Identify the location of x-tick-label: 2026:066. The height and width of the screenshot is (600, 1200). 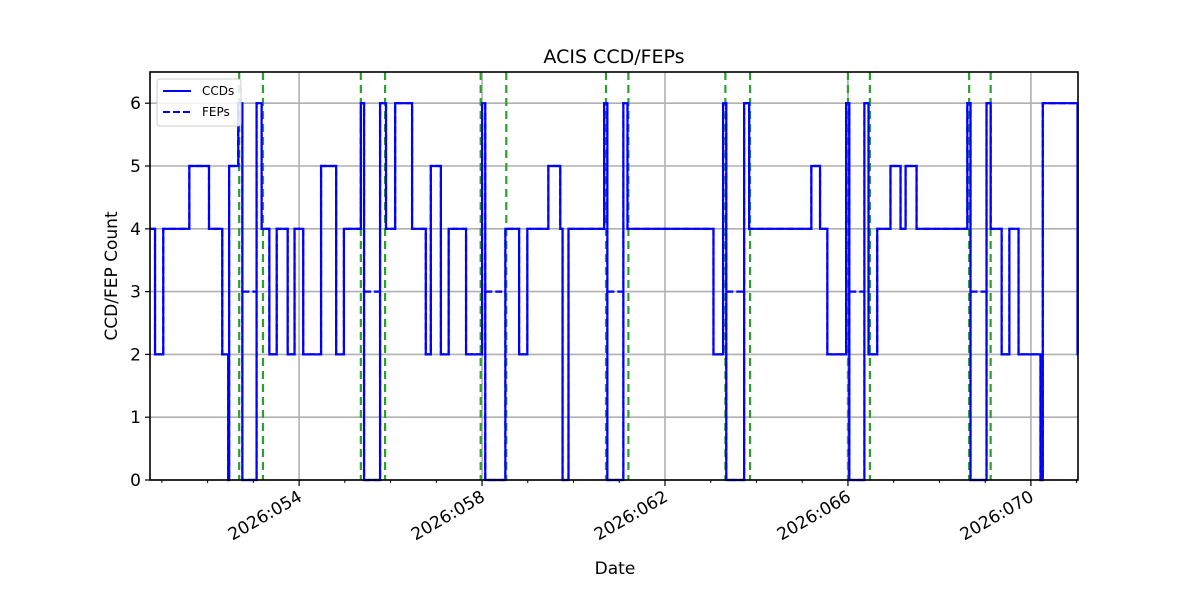
(814, 516).